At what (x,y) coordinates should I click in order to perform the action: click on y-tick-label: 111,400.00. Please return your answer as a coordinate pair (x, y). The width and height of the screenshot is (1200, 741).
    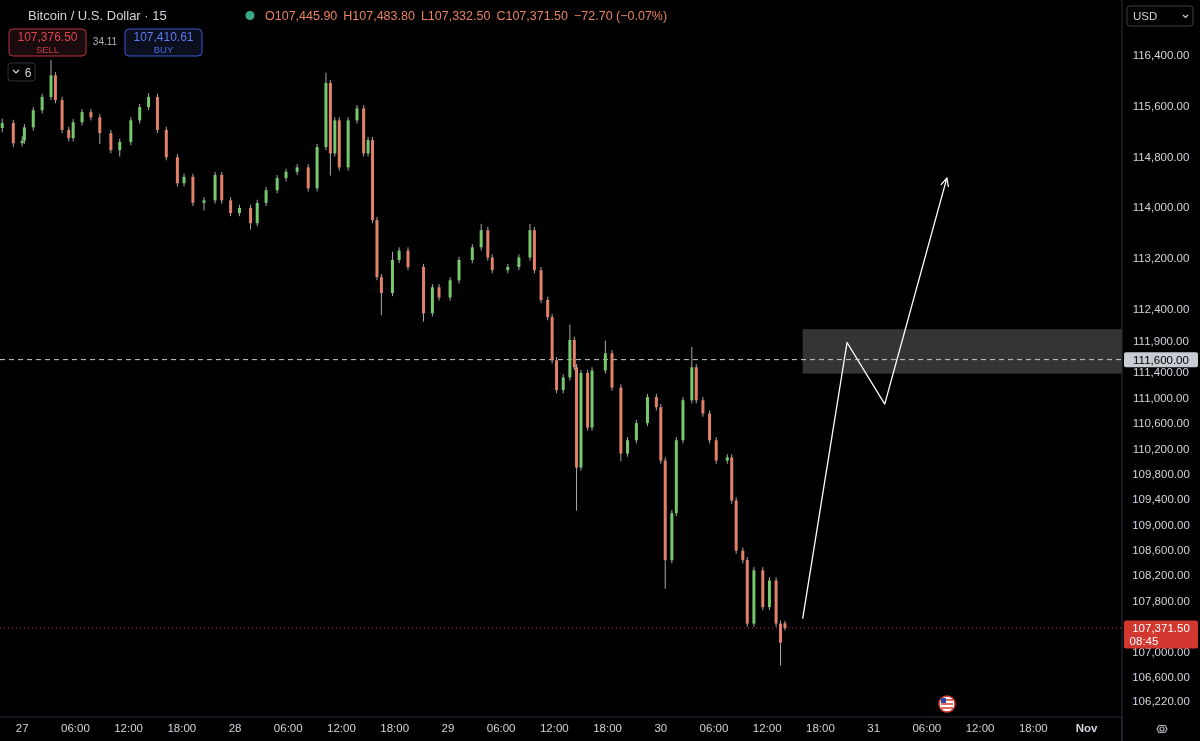
    Looking at the image, I should click on (1161, 372).